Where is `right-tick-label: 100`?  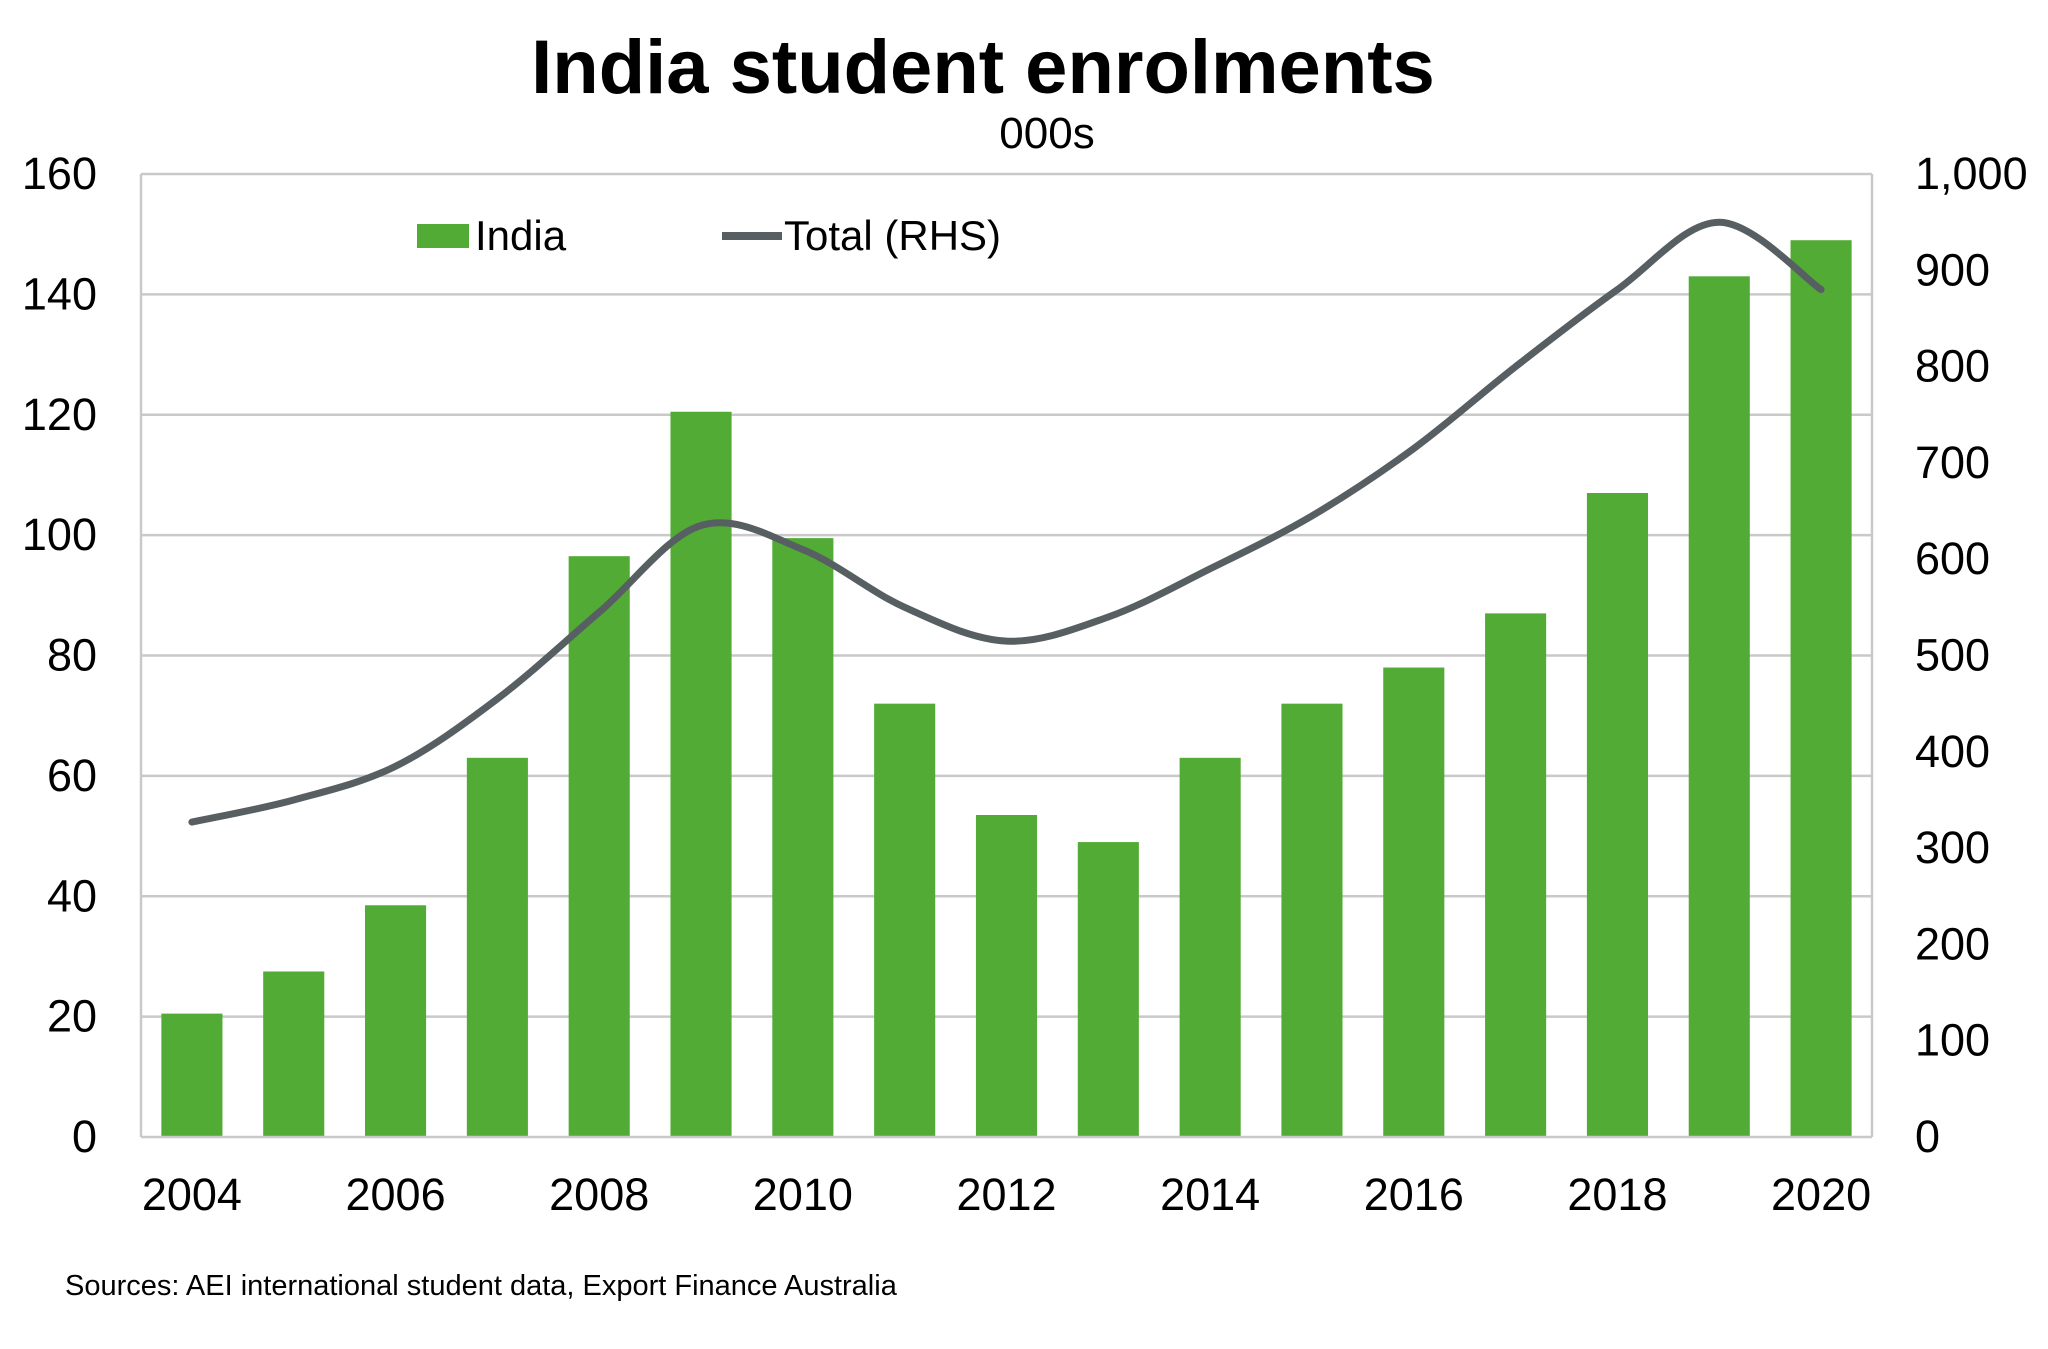 right-tick-label: 100 is located at coordinates (1952, 1040).